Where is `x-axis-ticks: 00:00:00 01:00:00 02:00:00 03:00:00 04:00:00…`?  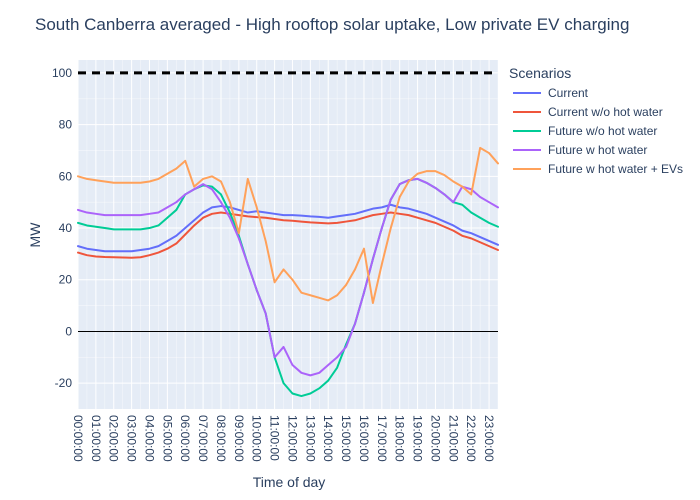
x-axis-ticks: 00:00:00 01:00:00 02:00:00 03:00:00 04:00:00… is located at coordinates (283, 438).